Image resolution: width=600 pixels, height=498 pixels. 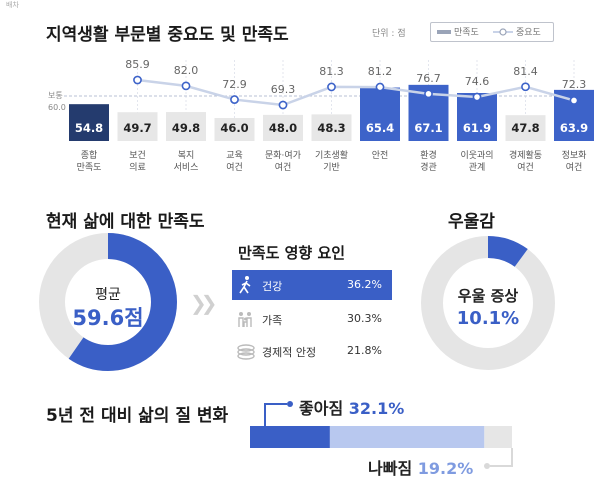 What do you see at coordinates (498, 437) in the screenshot?
I see `change-bar-same` at bounding box center [498, 437].